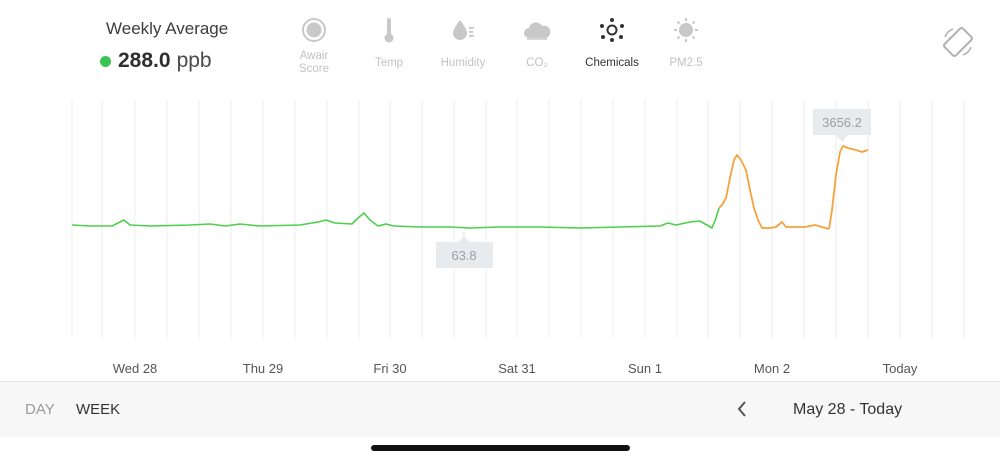 The image size is (1000, 460). Describe the element at coordinates (645, 368) in the screenshot. I see `x-tick-label: Sun 1` at that location.